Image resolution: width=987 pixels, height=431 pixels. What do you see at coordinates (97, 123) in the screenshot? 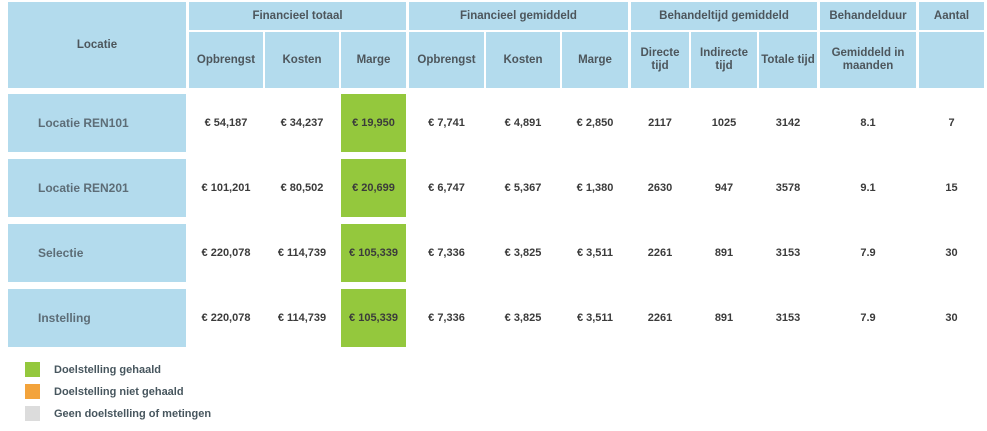
I see `row-label-locatie-ren101: Locatie REN101` at bounding box center [97, 123].